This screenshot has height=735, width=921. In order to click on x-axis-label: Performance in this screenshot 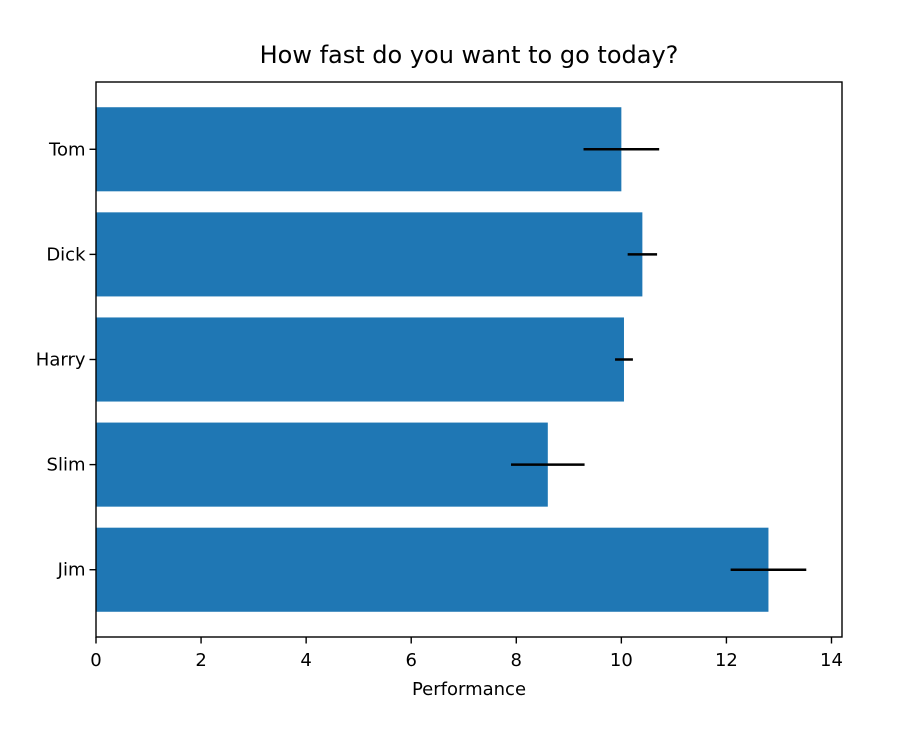, I will do `click(469, 689)`.